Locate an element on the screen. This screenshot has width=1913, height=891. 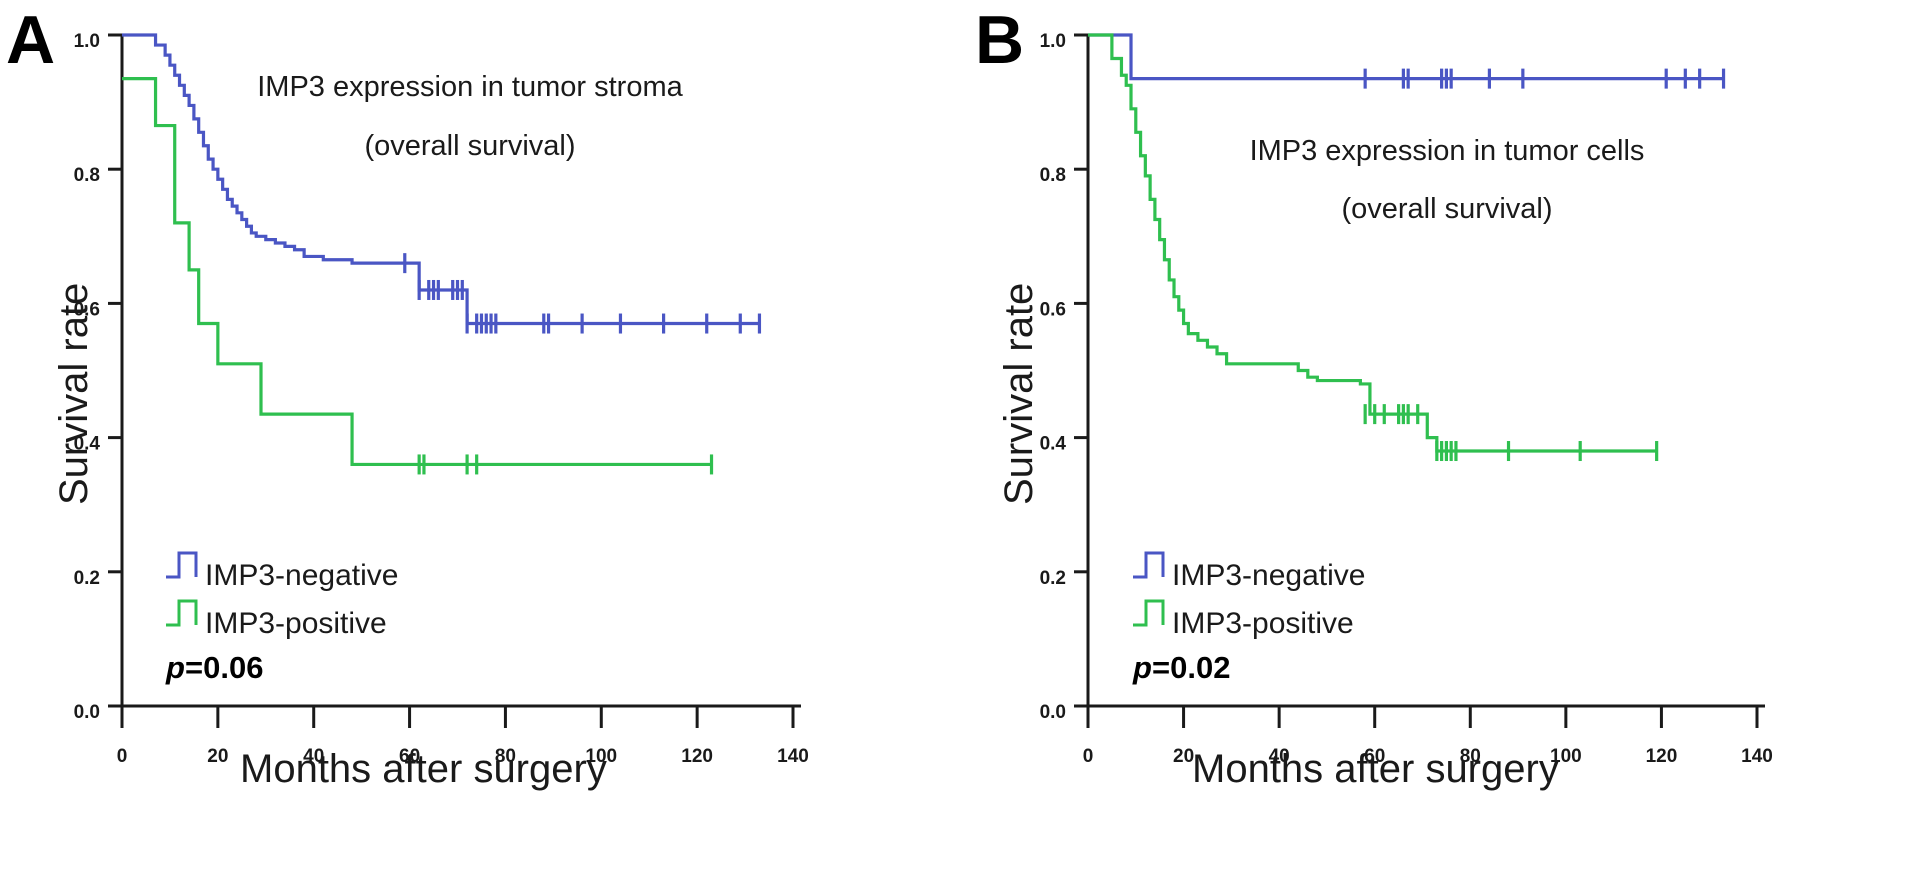
panel-b-letter: B is located at coordinates (999, 40).